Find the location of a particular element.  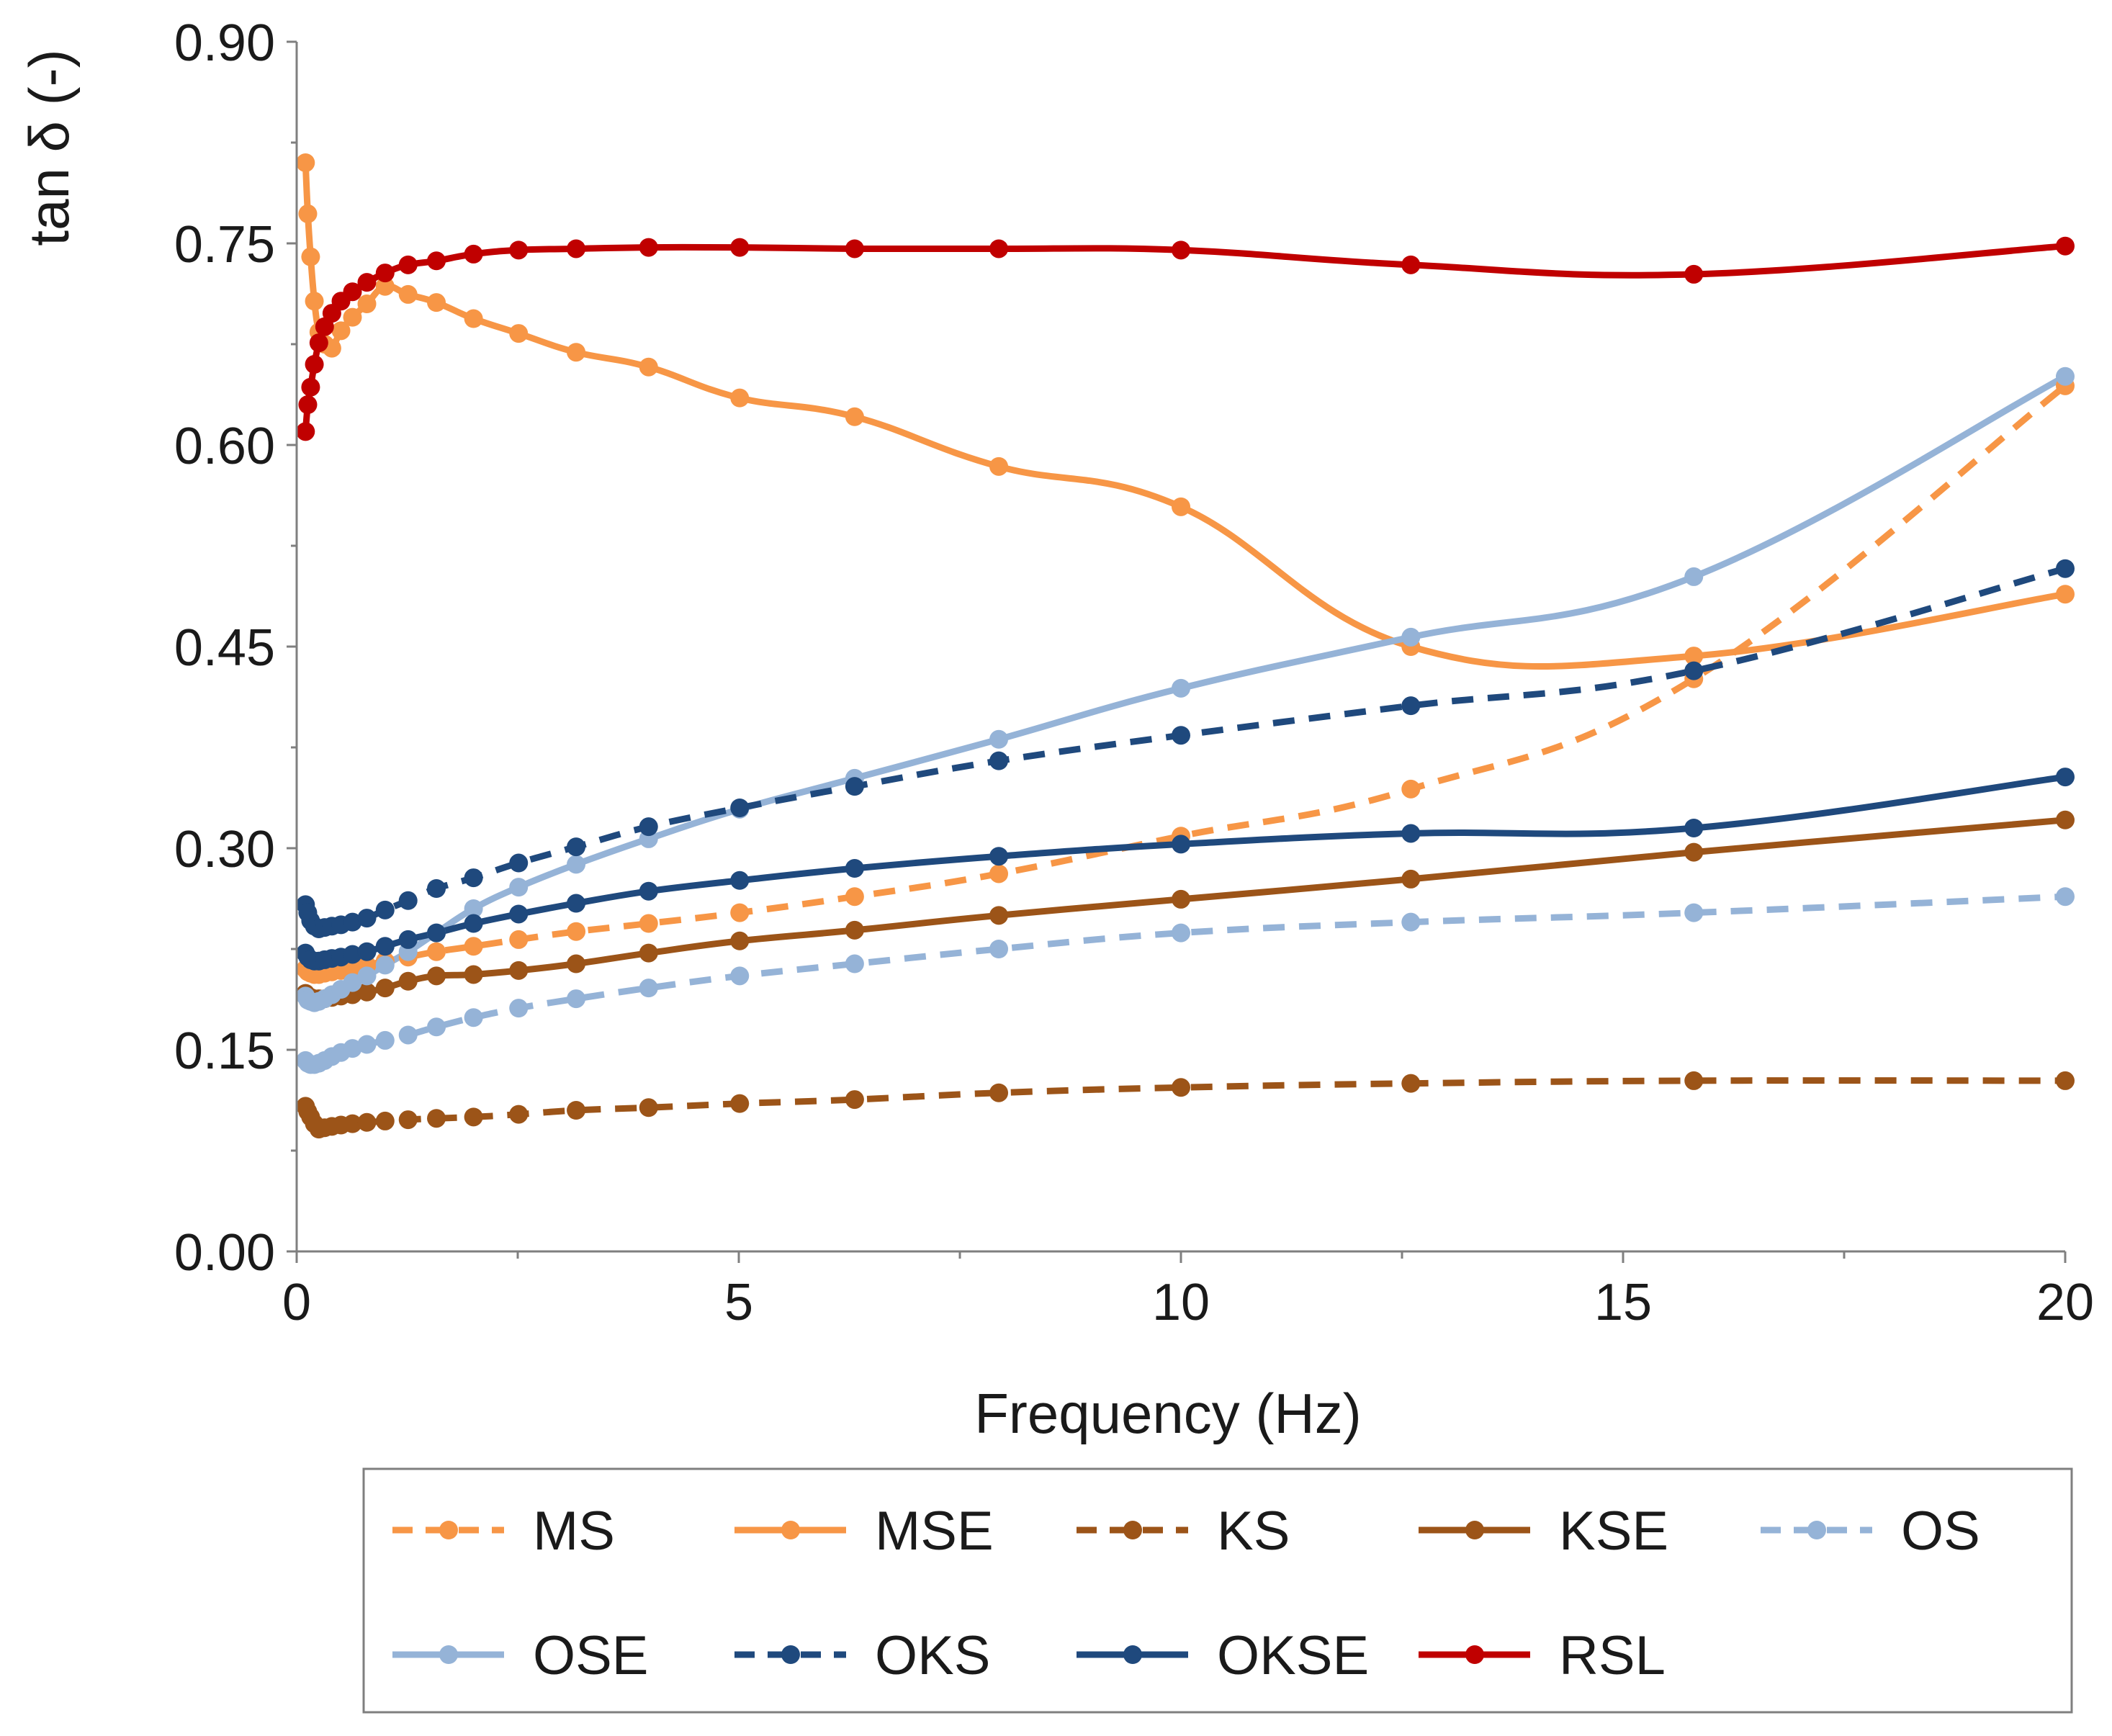

legend-label-ks: KS is located at coordinates (1253, 1531).